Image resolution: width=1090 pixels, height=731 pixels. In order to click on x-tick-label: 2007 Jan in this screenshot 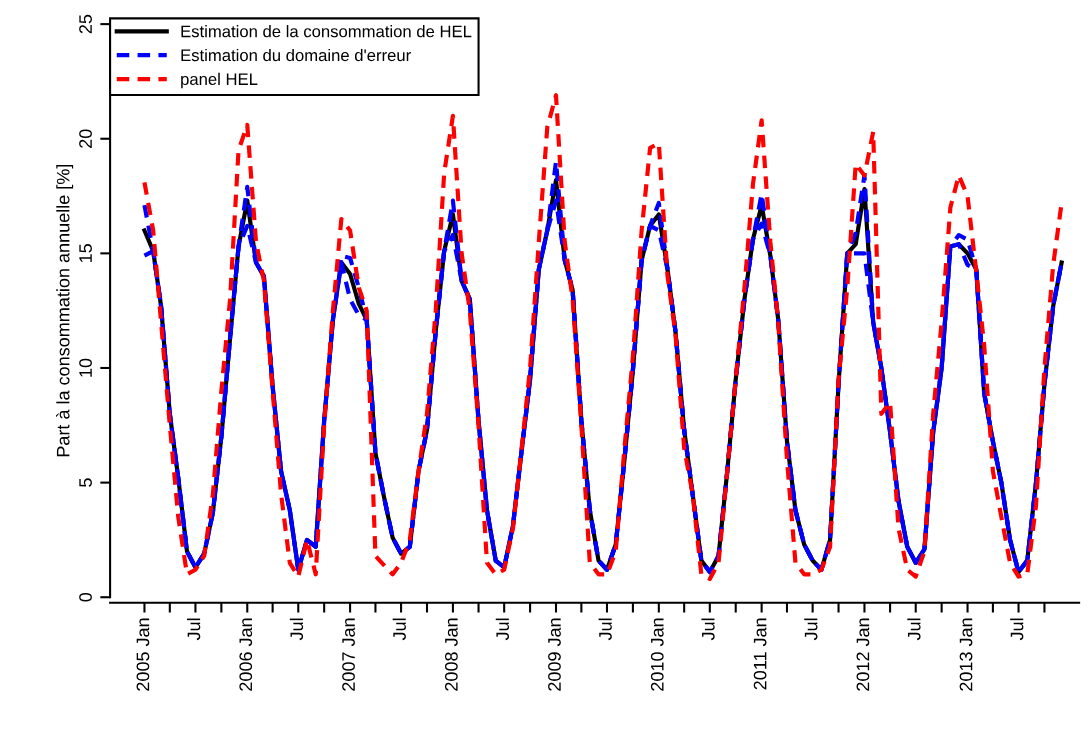, I will do `click(348, 654)`.